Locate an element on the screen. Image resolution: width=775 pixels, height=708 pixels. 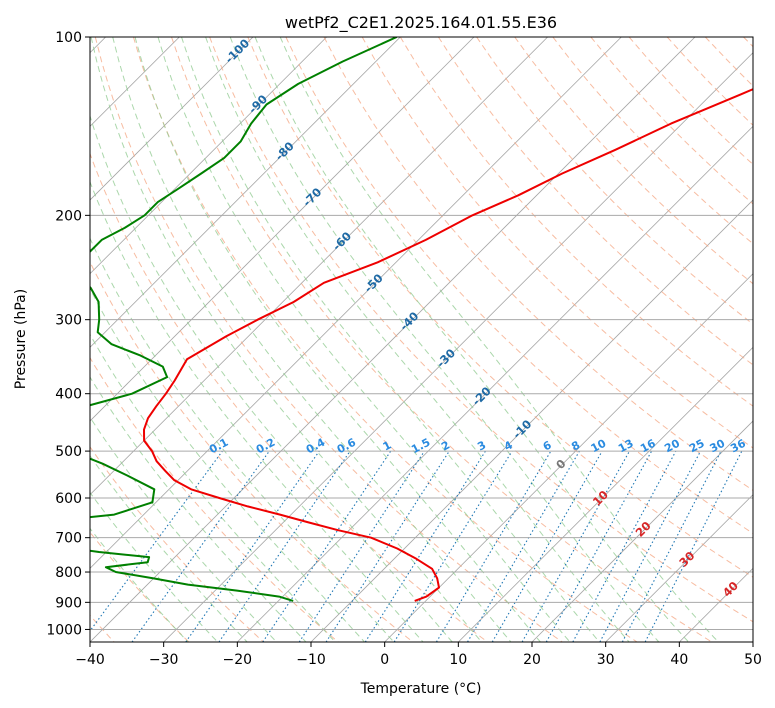
mixing-ratio-label: 16 is located at coordinates (648, 446).